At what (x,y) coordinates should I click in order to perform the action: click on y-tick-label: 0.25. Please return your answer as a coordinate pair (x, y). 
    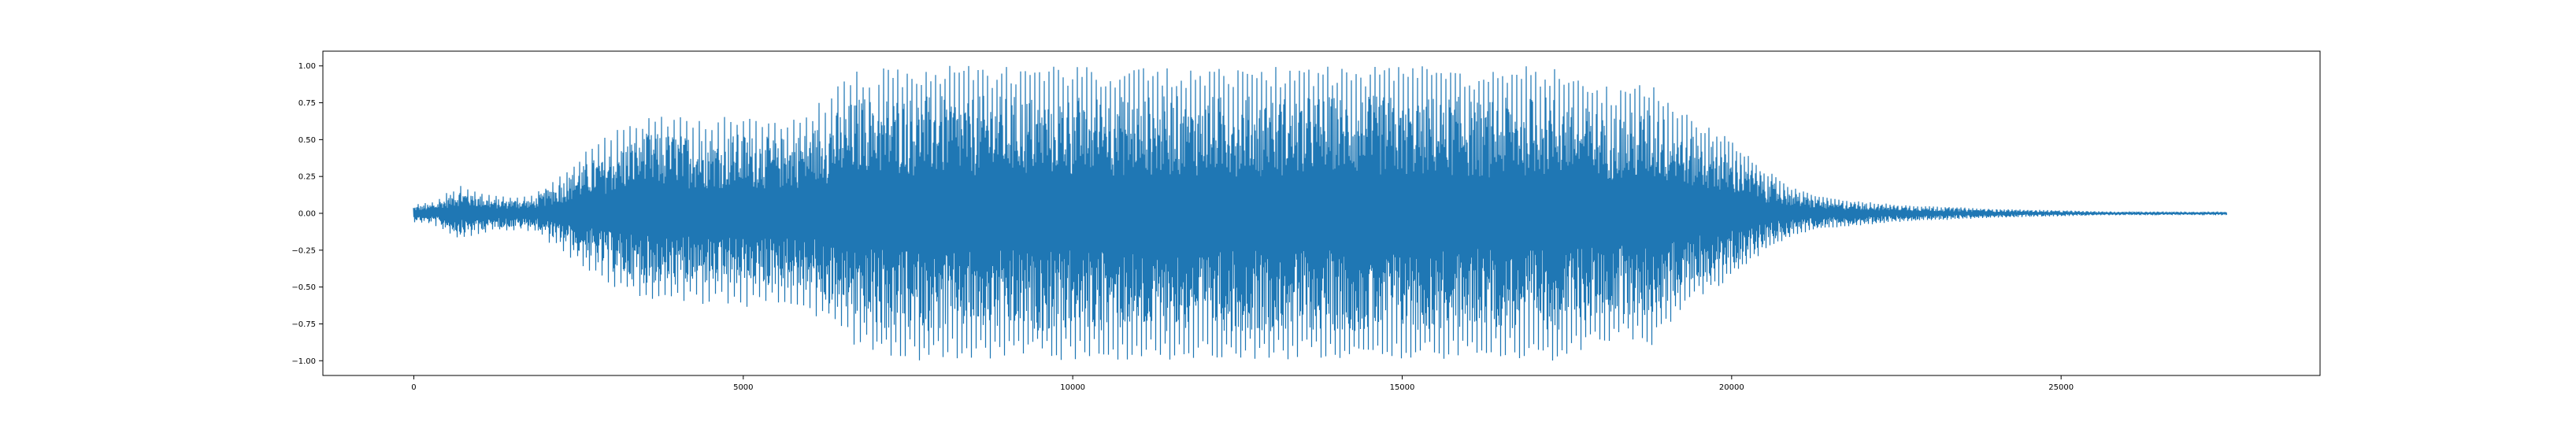
    Looking at the image, I should click on (307, 177).